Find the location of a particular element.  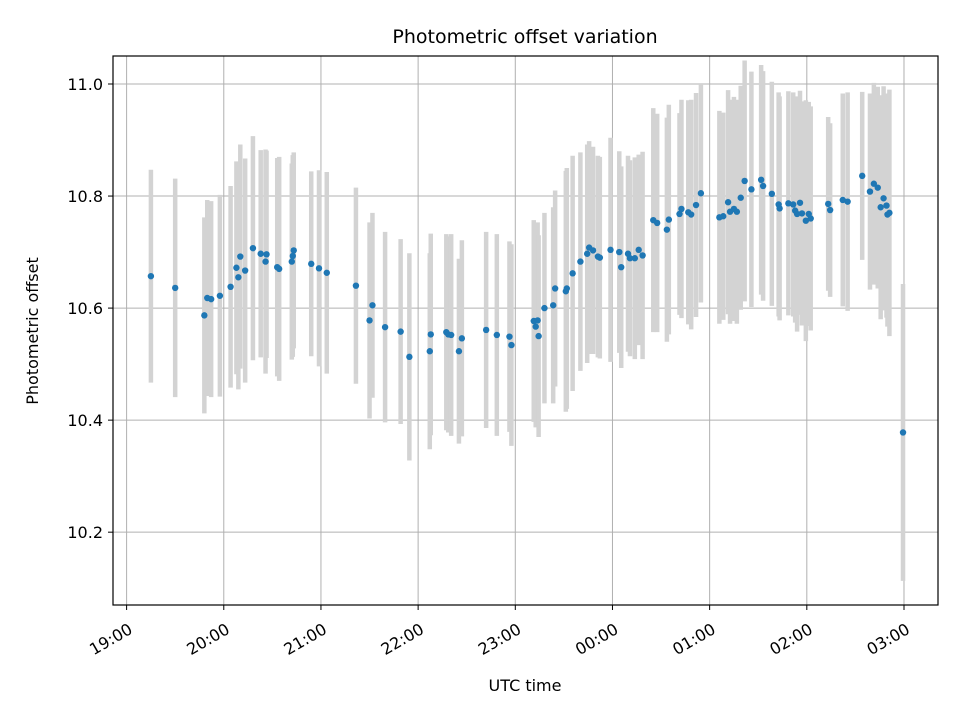

y-tick-label: 10.4 is located at coordinates (85, 420).